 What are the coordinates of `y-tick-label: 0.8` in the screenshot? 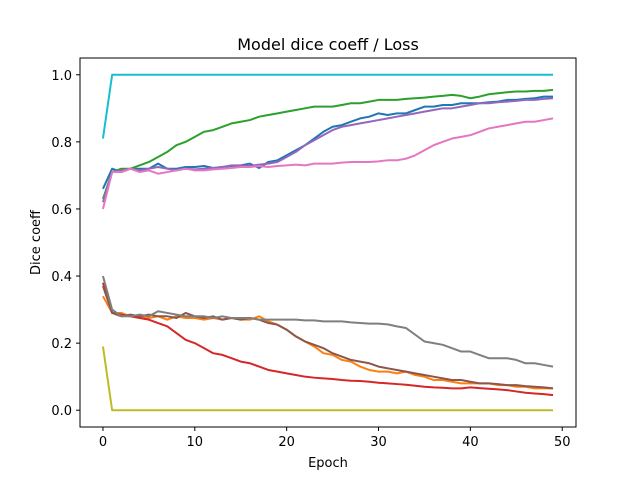 It's located at (61, 143).